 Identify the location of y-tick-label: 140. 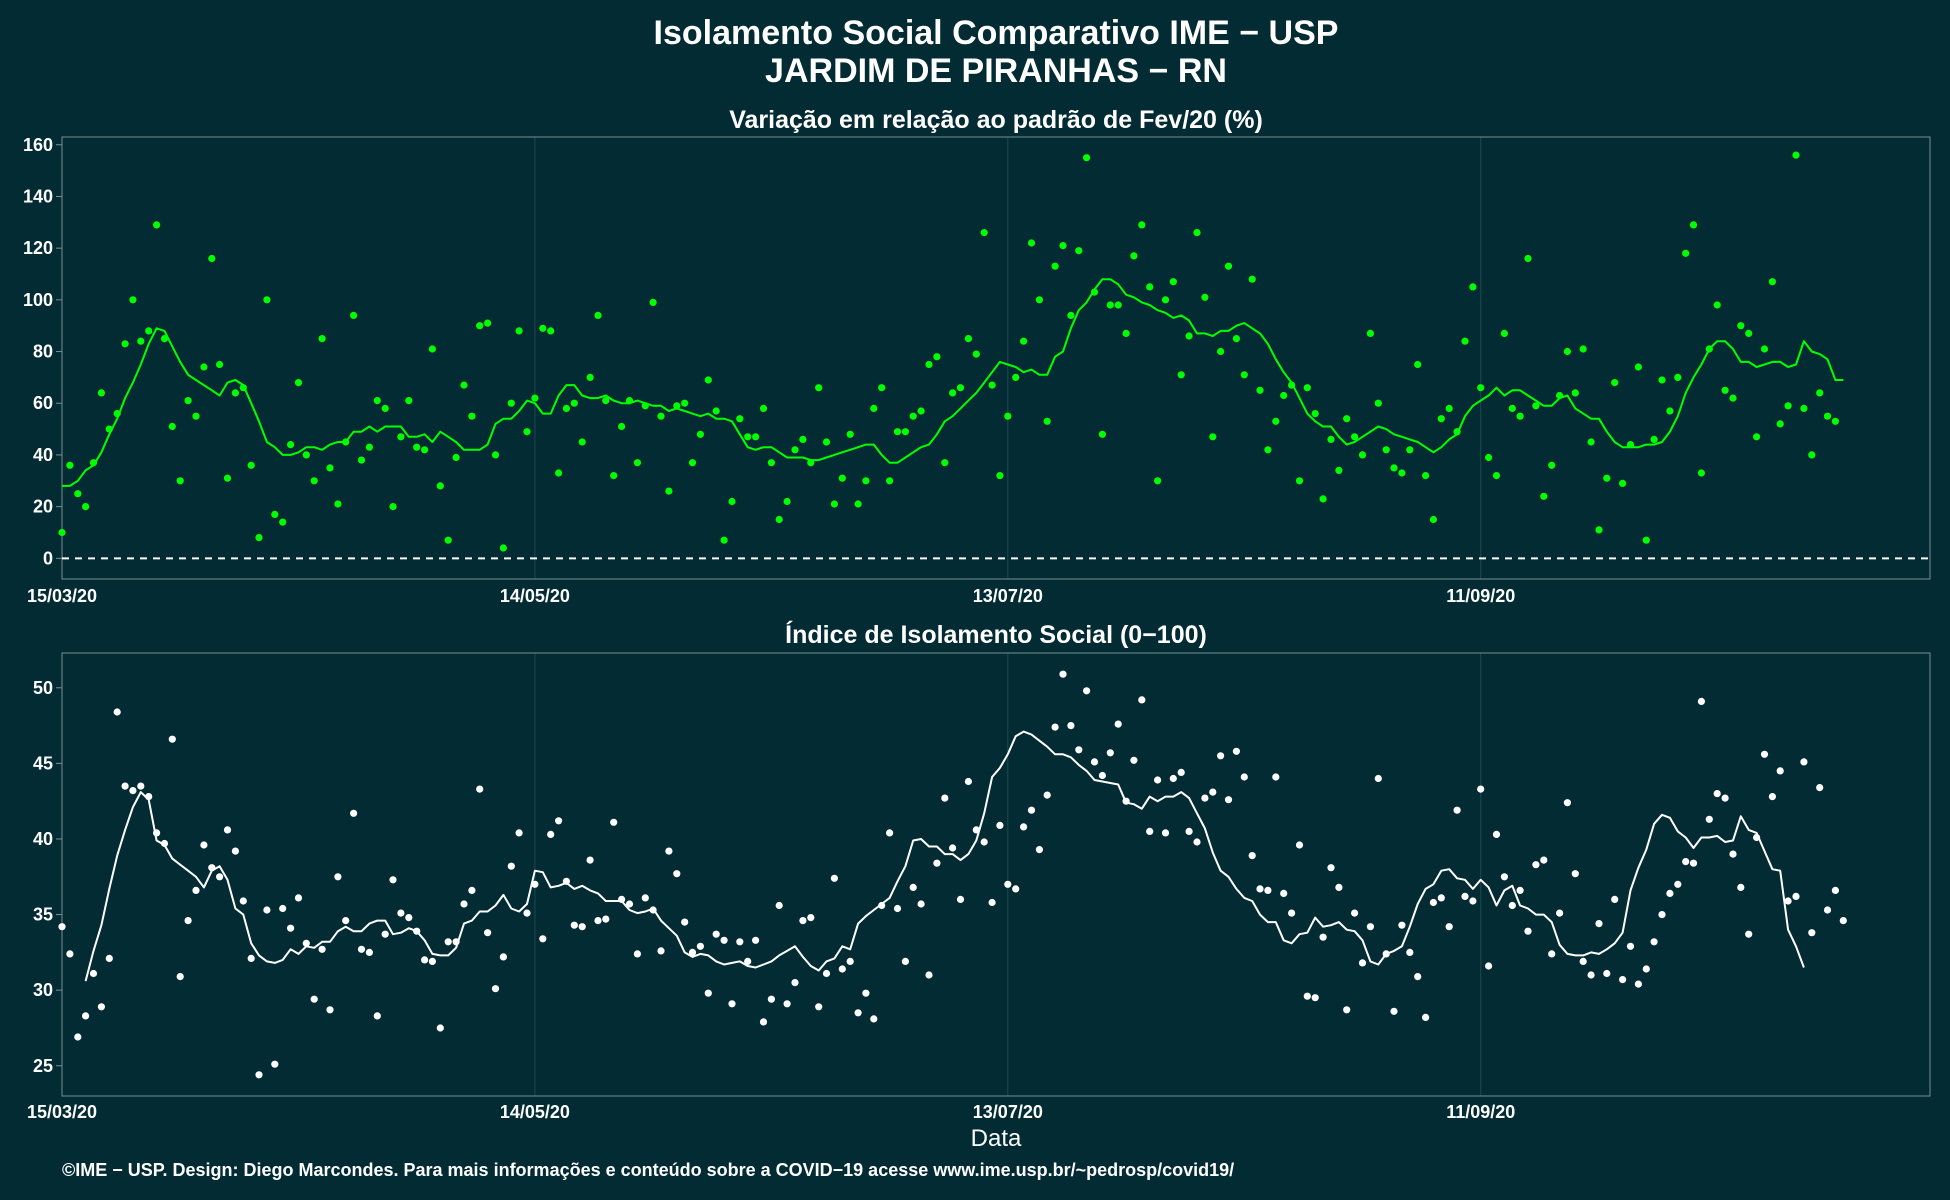
(38, 196).